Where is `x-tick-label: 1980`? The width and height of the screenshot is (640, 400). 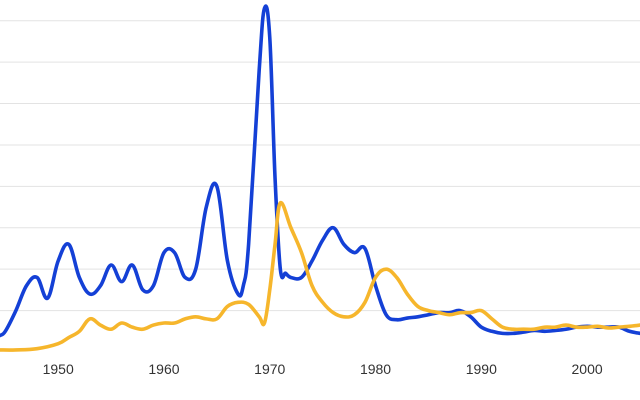 x-tick-label: 1980 is located at coordinates (375, 369).